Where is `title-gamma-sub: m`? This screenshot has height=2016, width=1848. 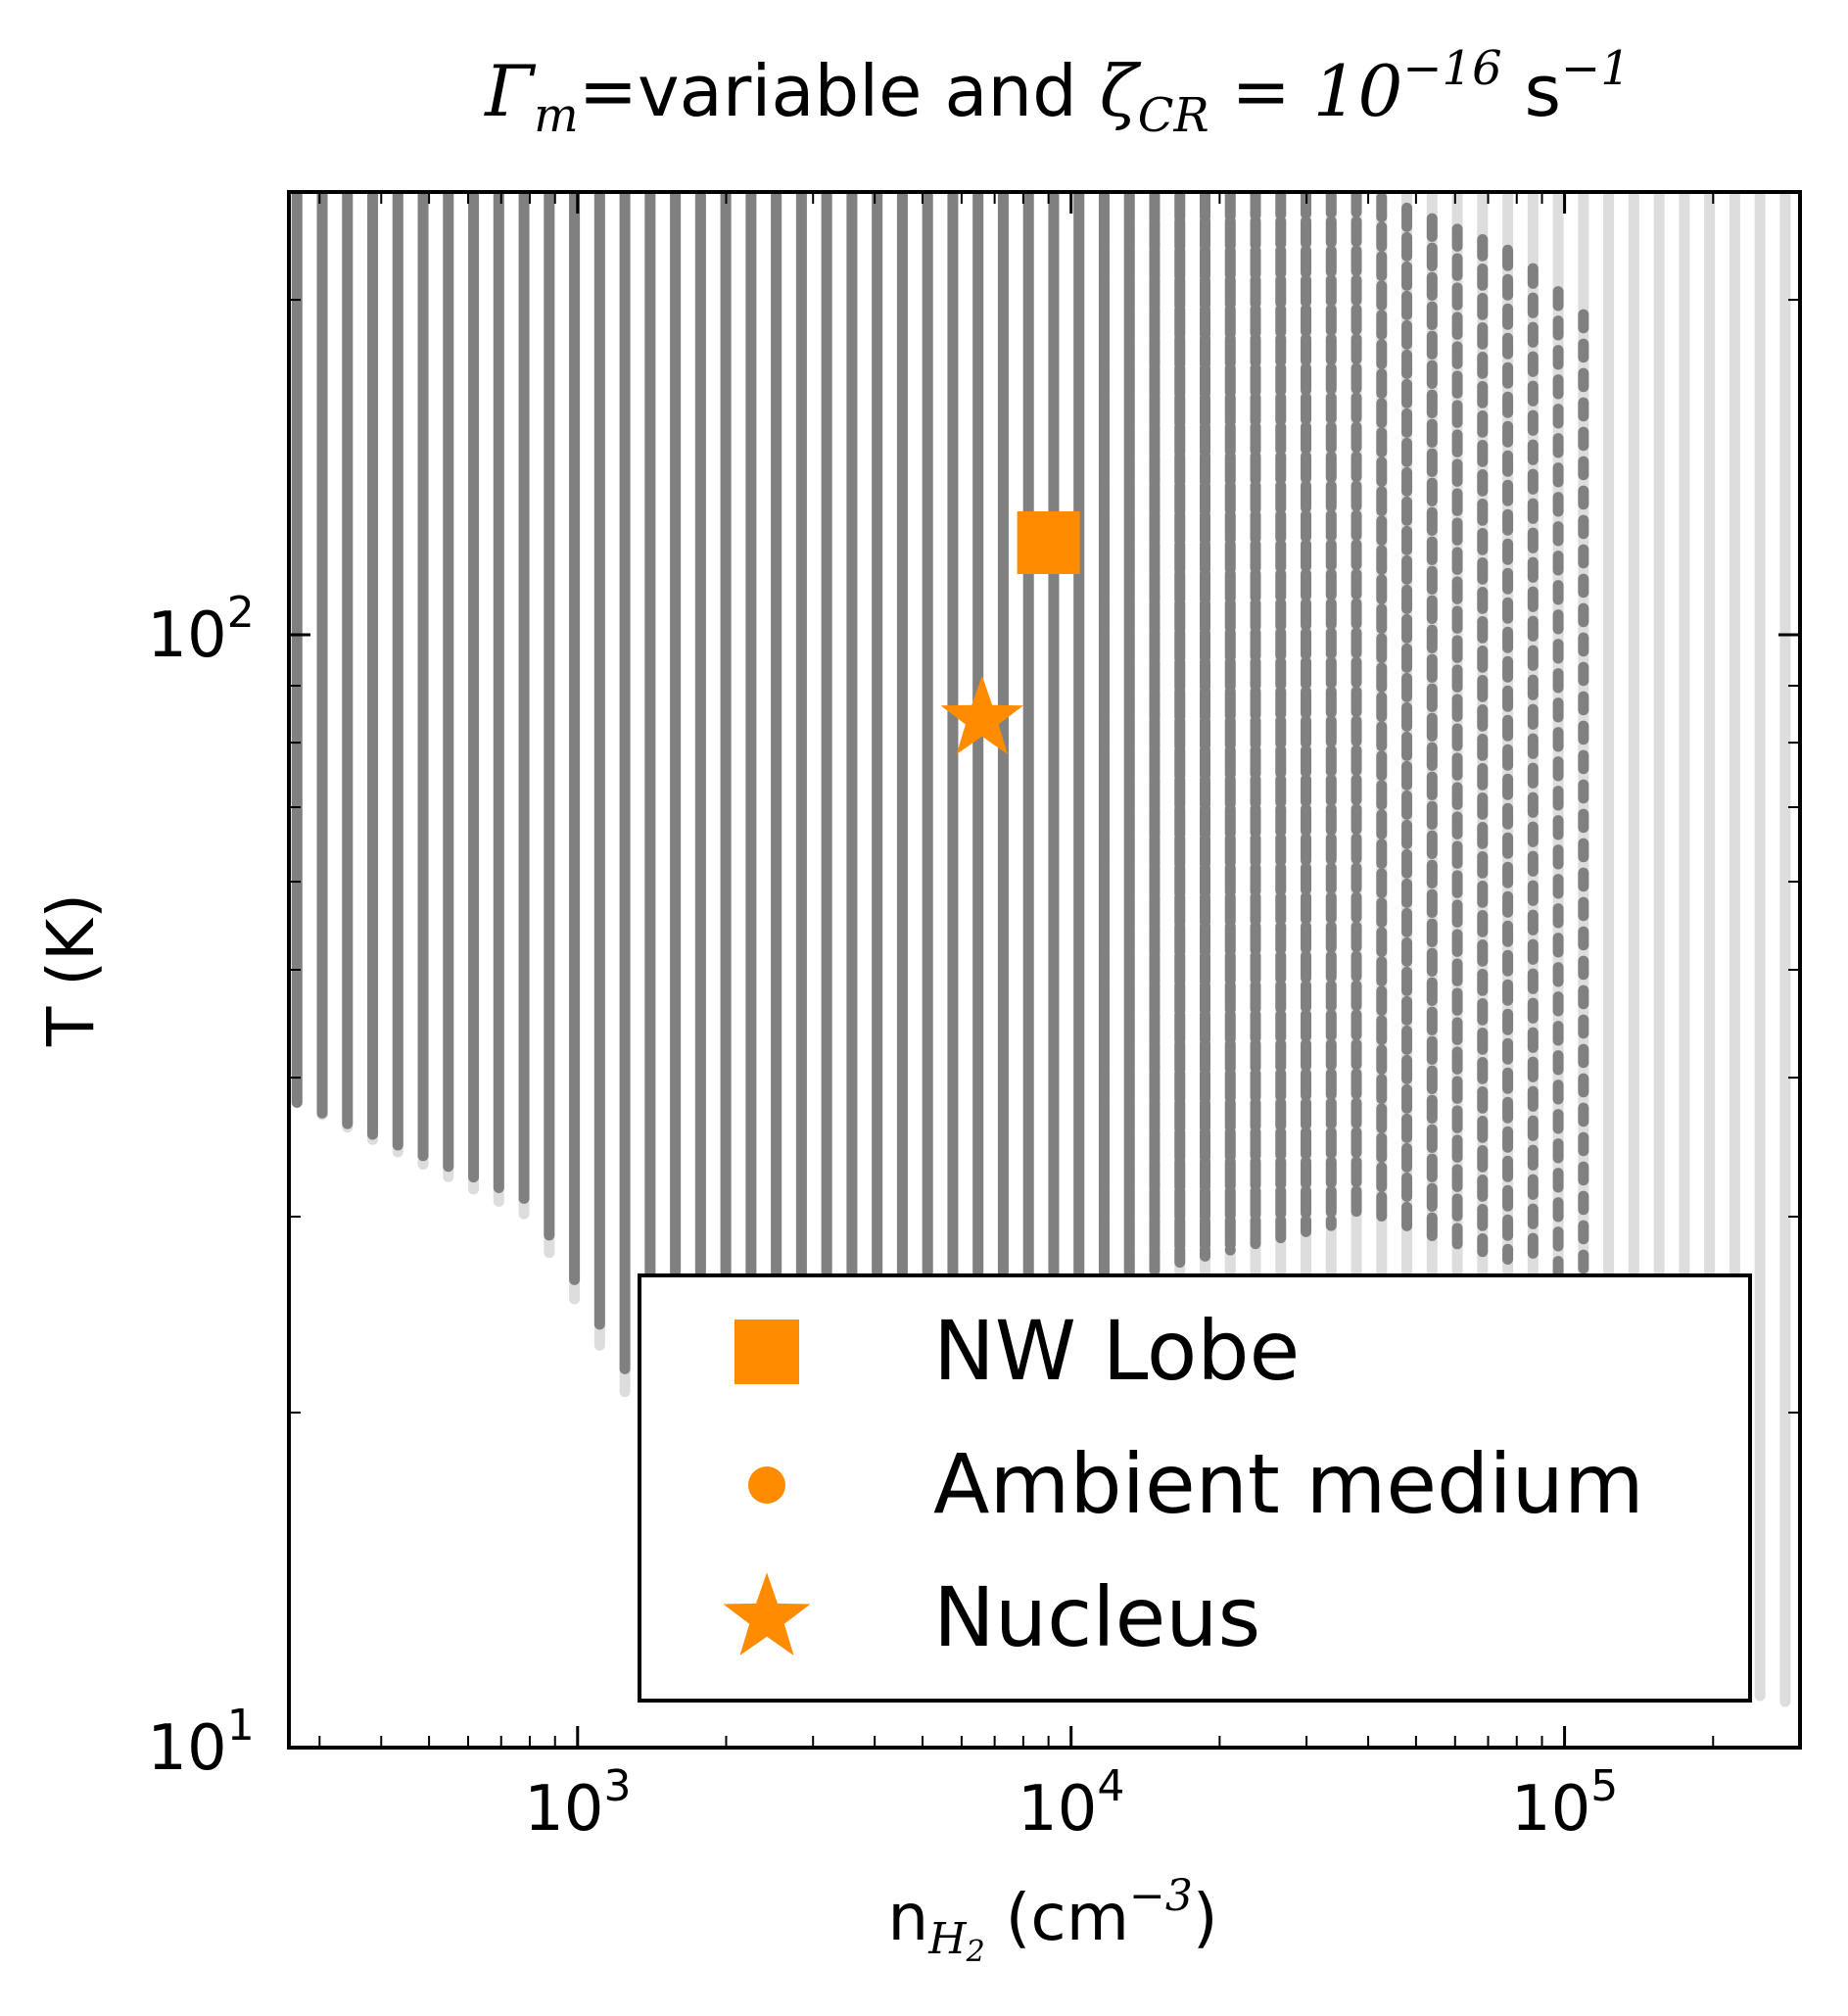 title-gamma-sub: m is located at coordinates (556, 115).